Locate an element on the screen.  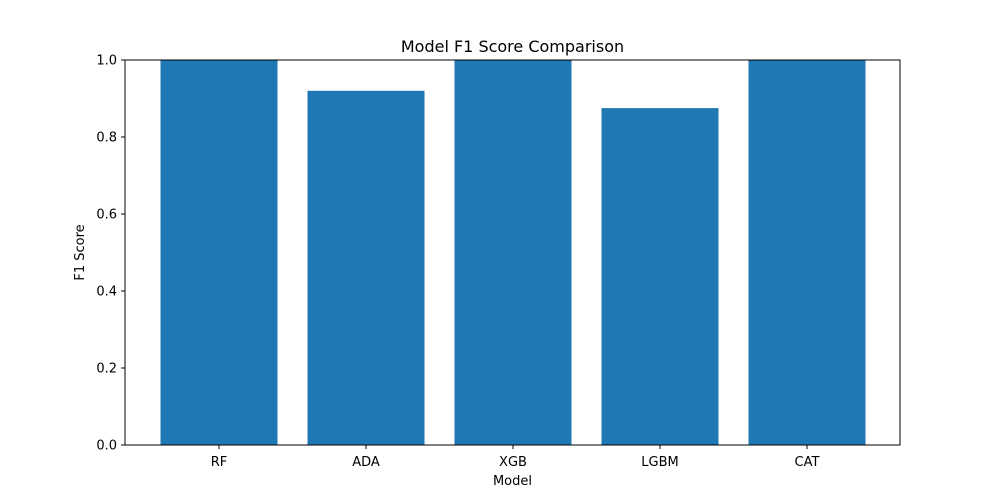
x-tick-label: LGBM is located at coordinates (659, 462).